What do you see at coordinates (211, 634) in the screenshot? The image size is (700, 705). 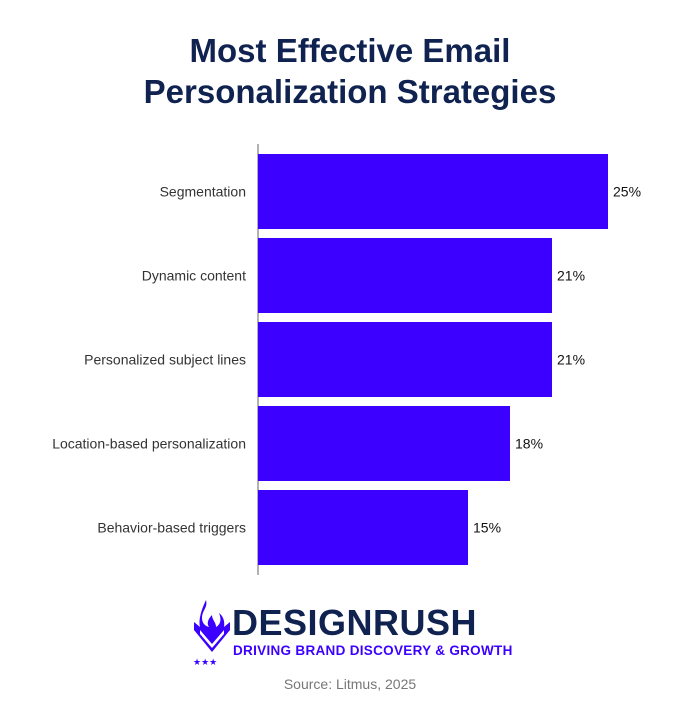 I see `flame-v-icon: ★★★` at bounding box center [211, 634].